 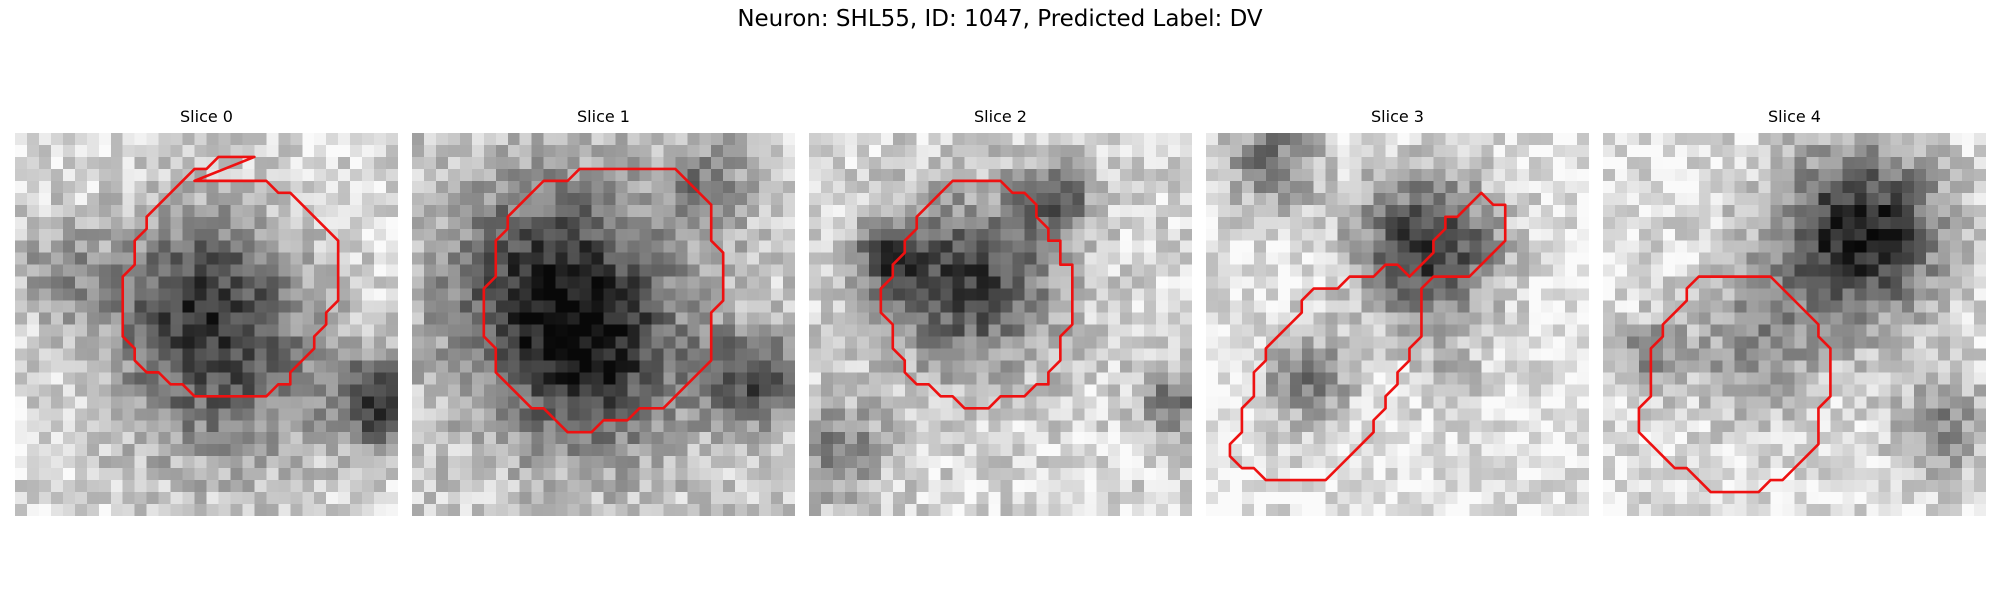 I want to click on slice-title-0: Slice 0, so click(x=206, y=116).